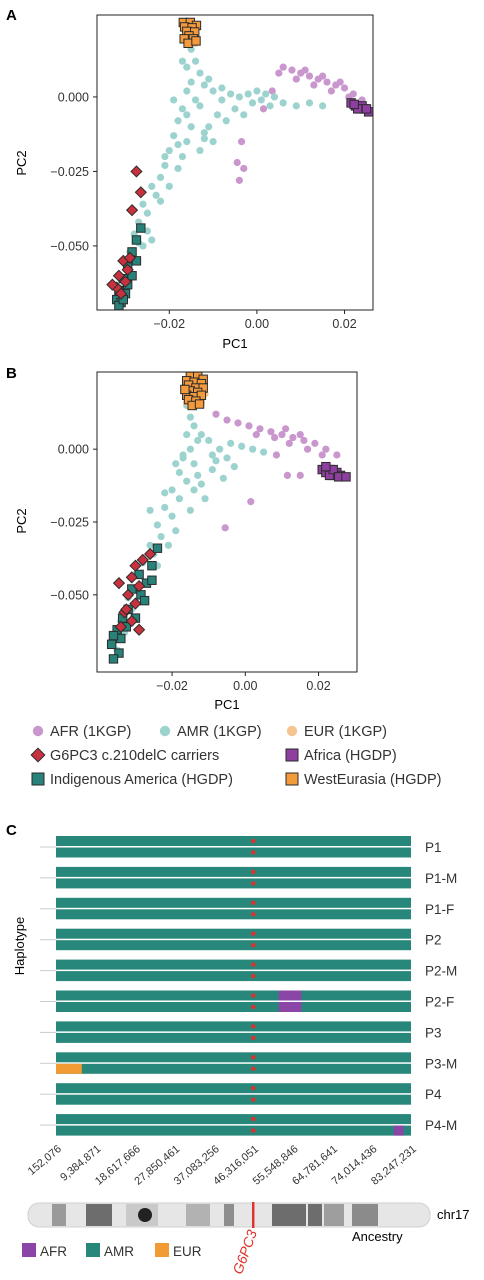  What do you see at coordinates (373, 780) in the screenshot?
I see `legend-label: WestEurasia (HGDP)` at bounding box center [373, 780].